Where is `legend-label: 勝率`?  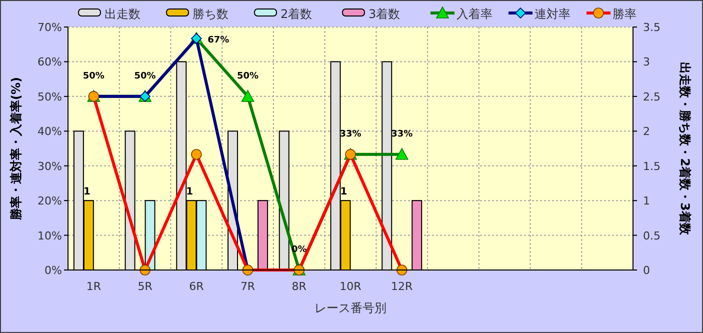 legend-label: 勝率 is located at coordinates (624, 14).